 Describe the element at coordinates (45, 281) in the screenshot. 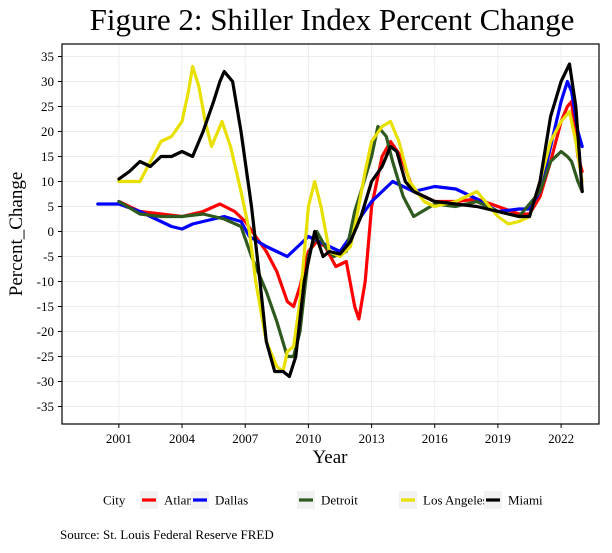

I see `y-tick-label: -10` at that location.